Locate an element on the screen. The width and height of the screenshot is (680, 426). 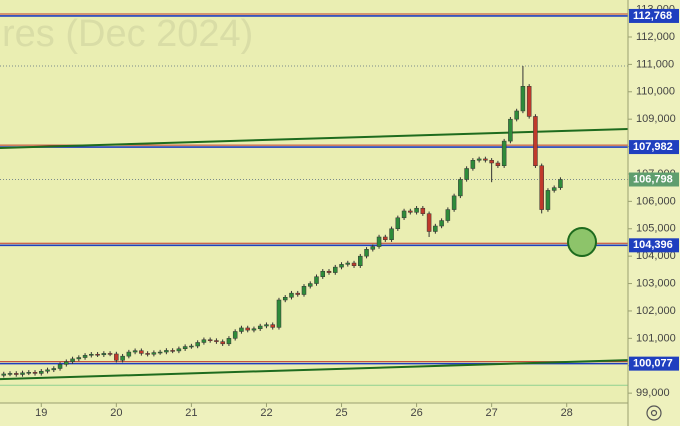
settings-icon is located at coordinates (654, 413).